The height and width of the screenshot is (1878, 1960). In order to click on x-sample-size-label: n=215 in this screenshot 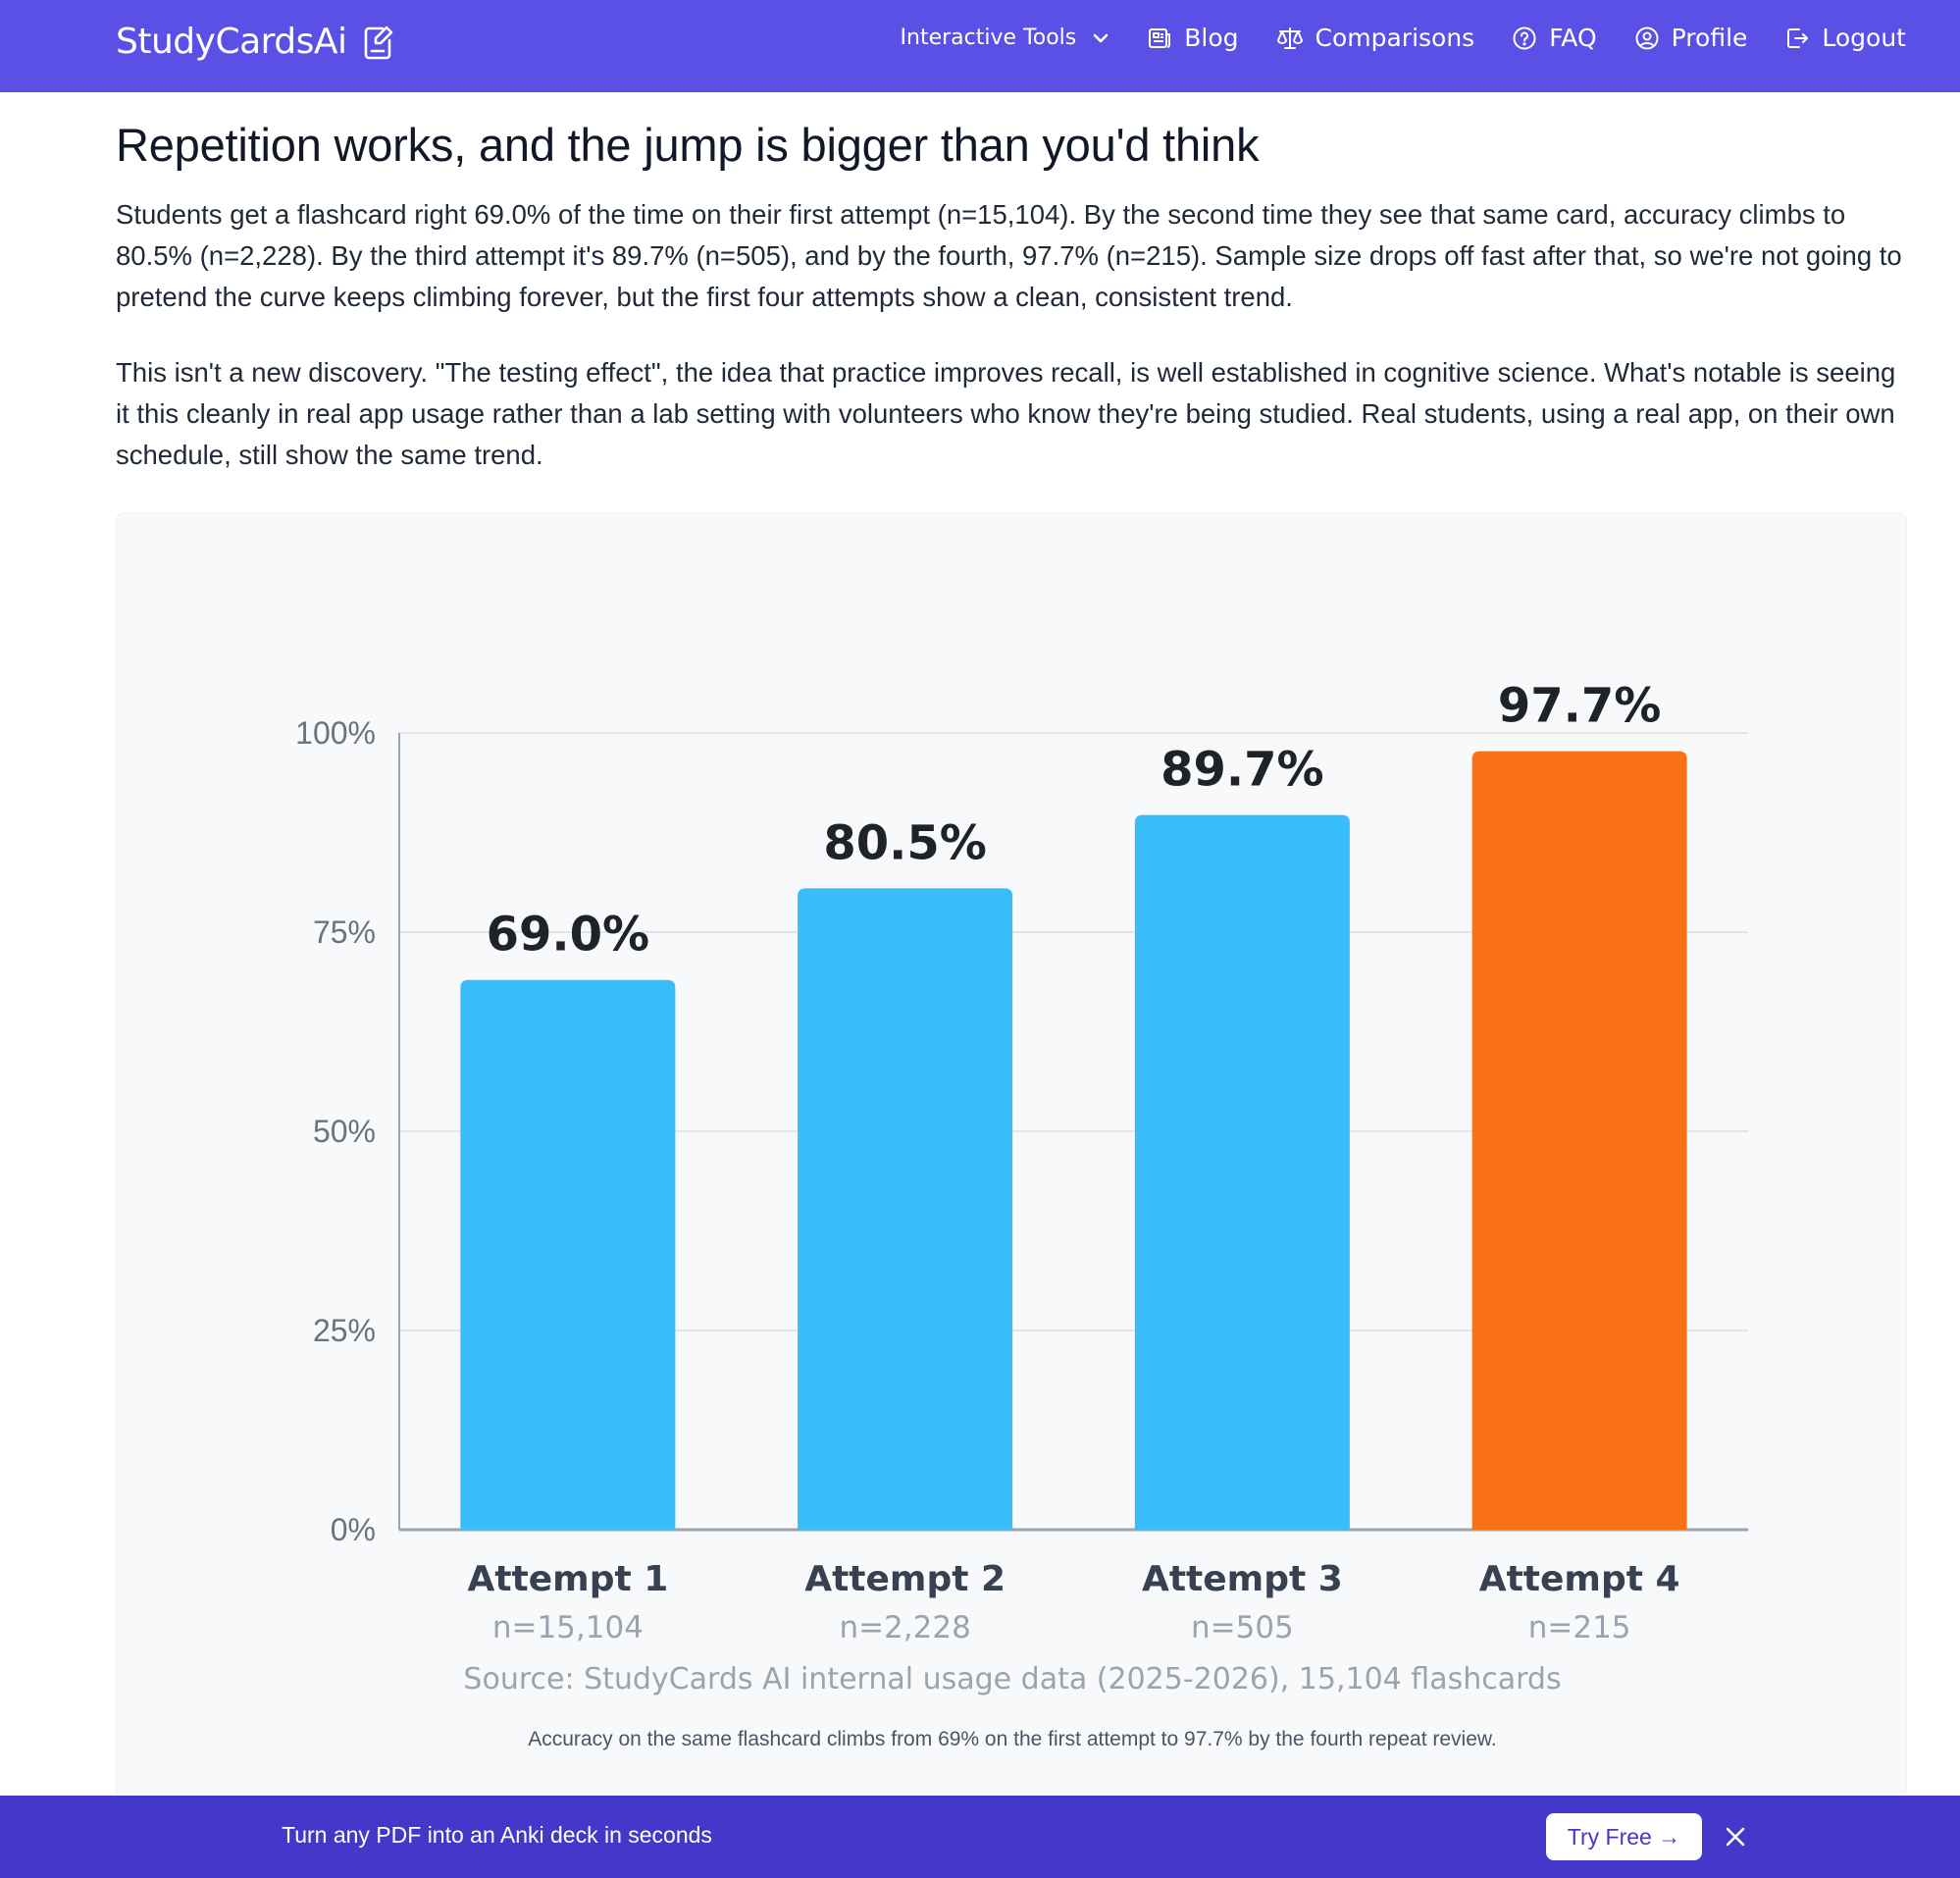, I will do `click(1579, 1627)`.